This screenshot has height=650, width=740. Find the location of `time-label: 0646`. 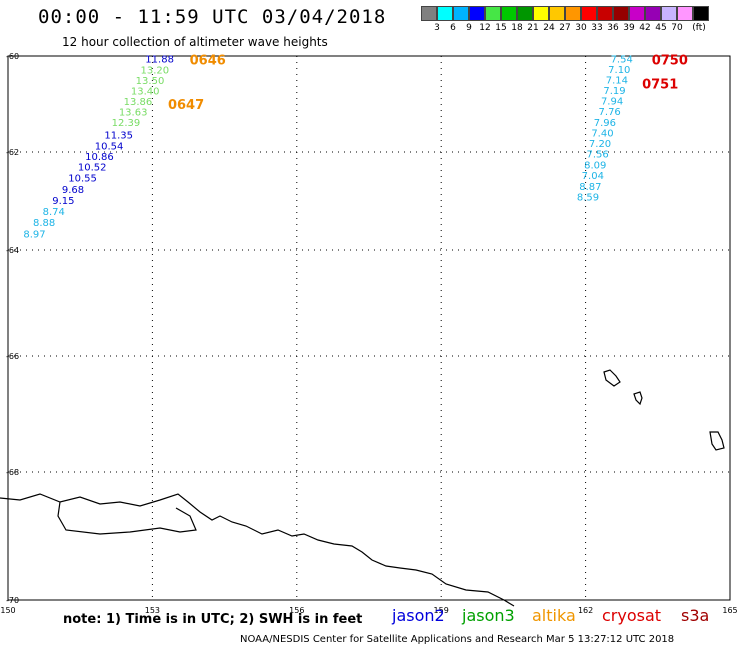

time-label: 0646 is located at coordinates (208, 60).